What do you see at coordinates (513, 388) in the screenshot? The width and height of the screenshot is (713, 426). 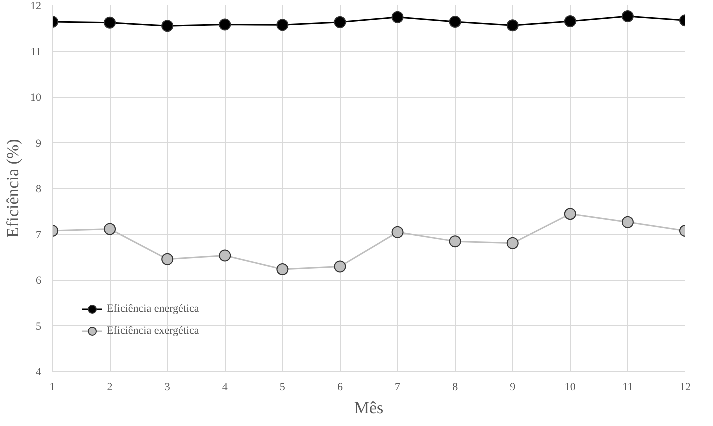 I see `x-tick-label: 9` at bounding box center [513, 388].